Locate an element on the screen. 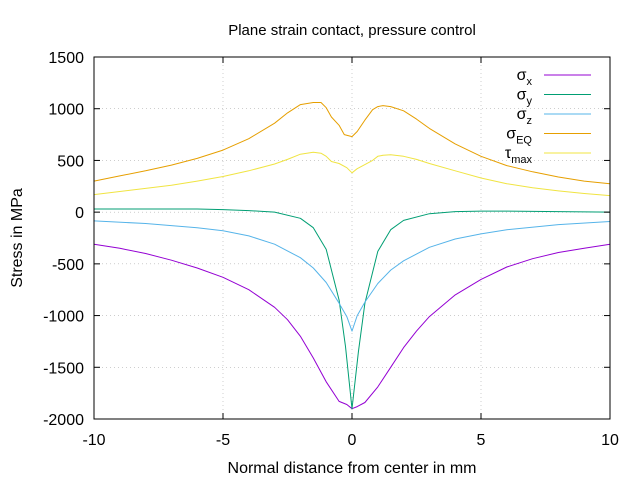 This screenshot has width=640, height=480. x-tick-label: -10 is located at coordinates (93, 440).